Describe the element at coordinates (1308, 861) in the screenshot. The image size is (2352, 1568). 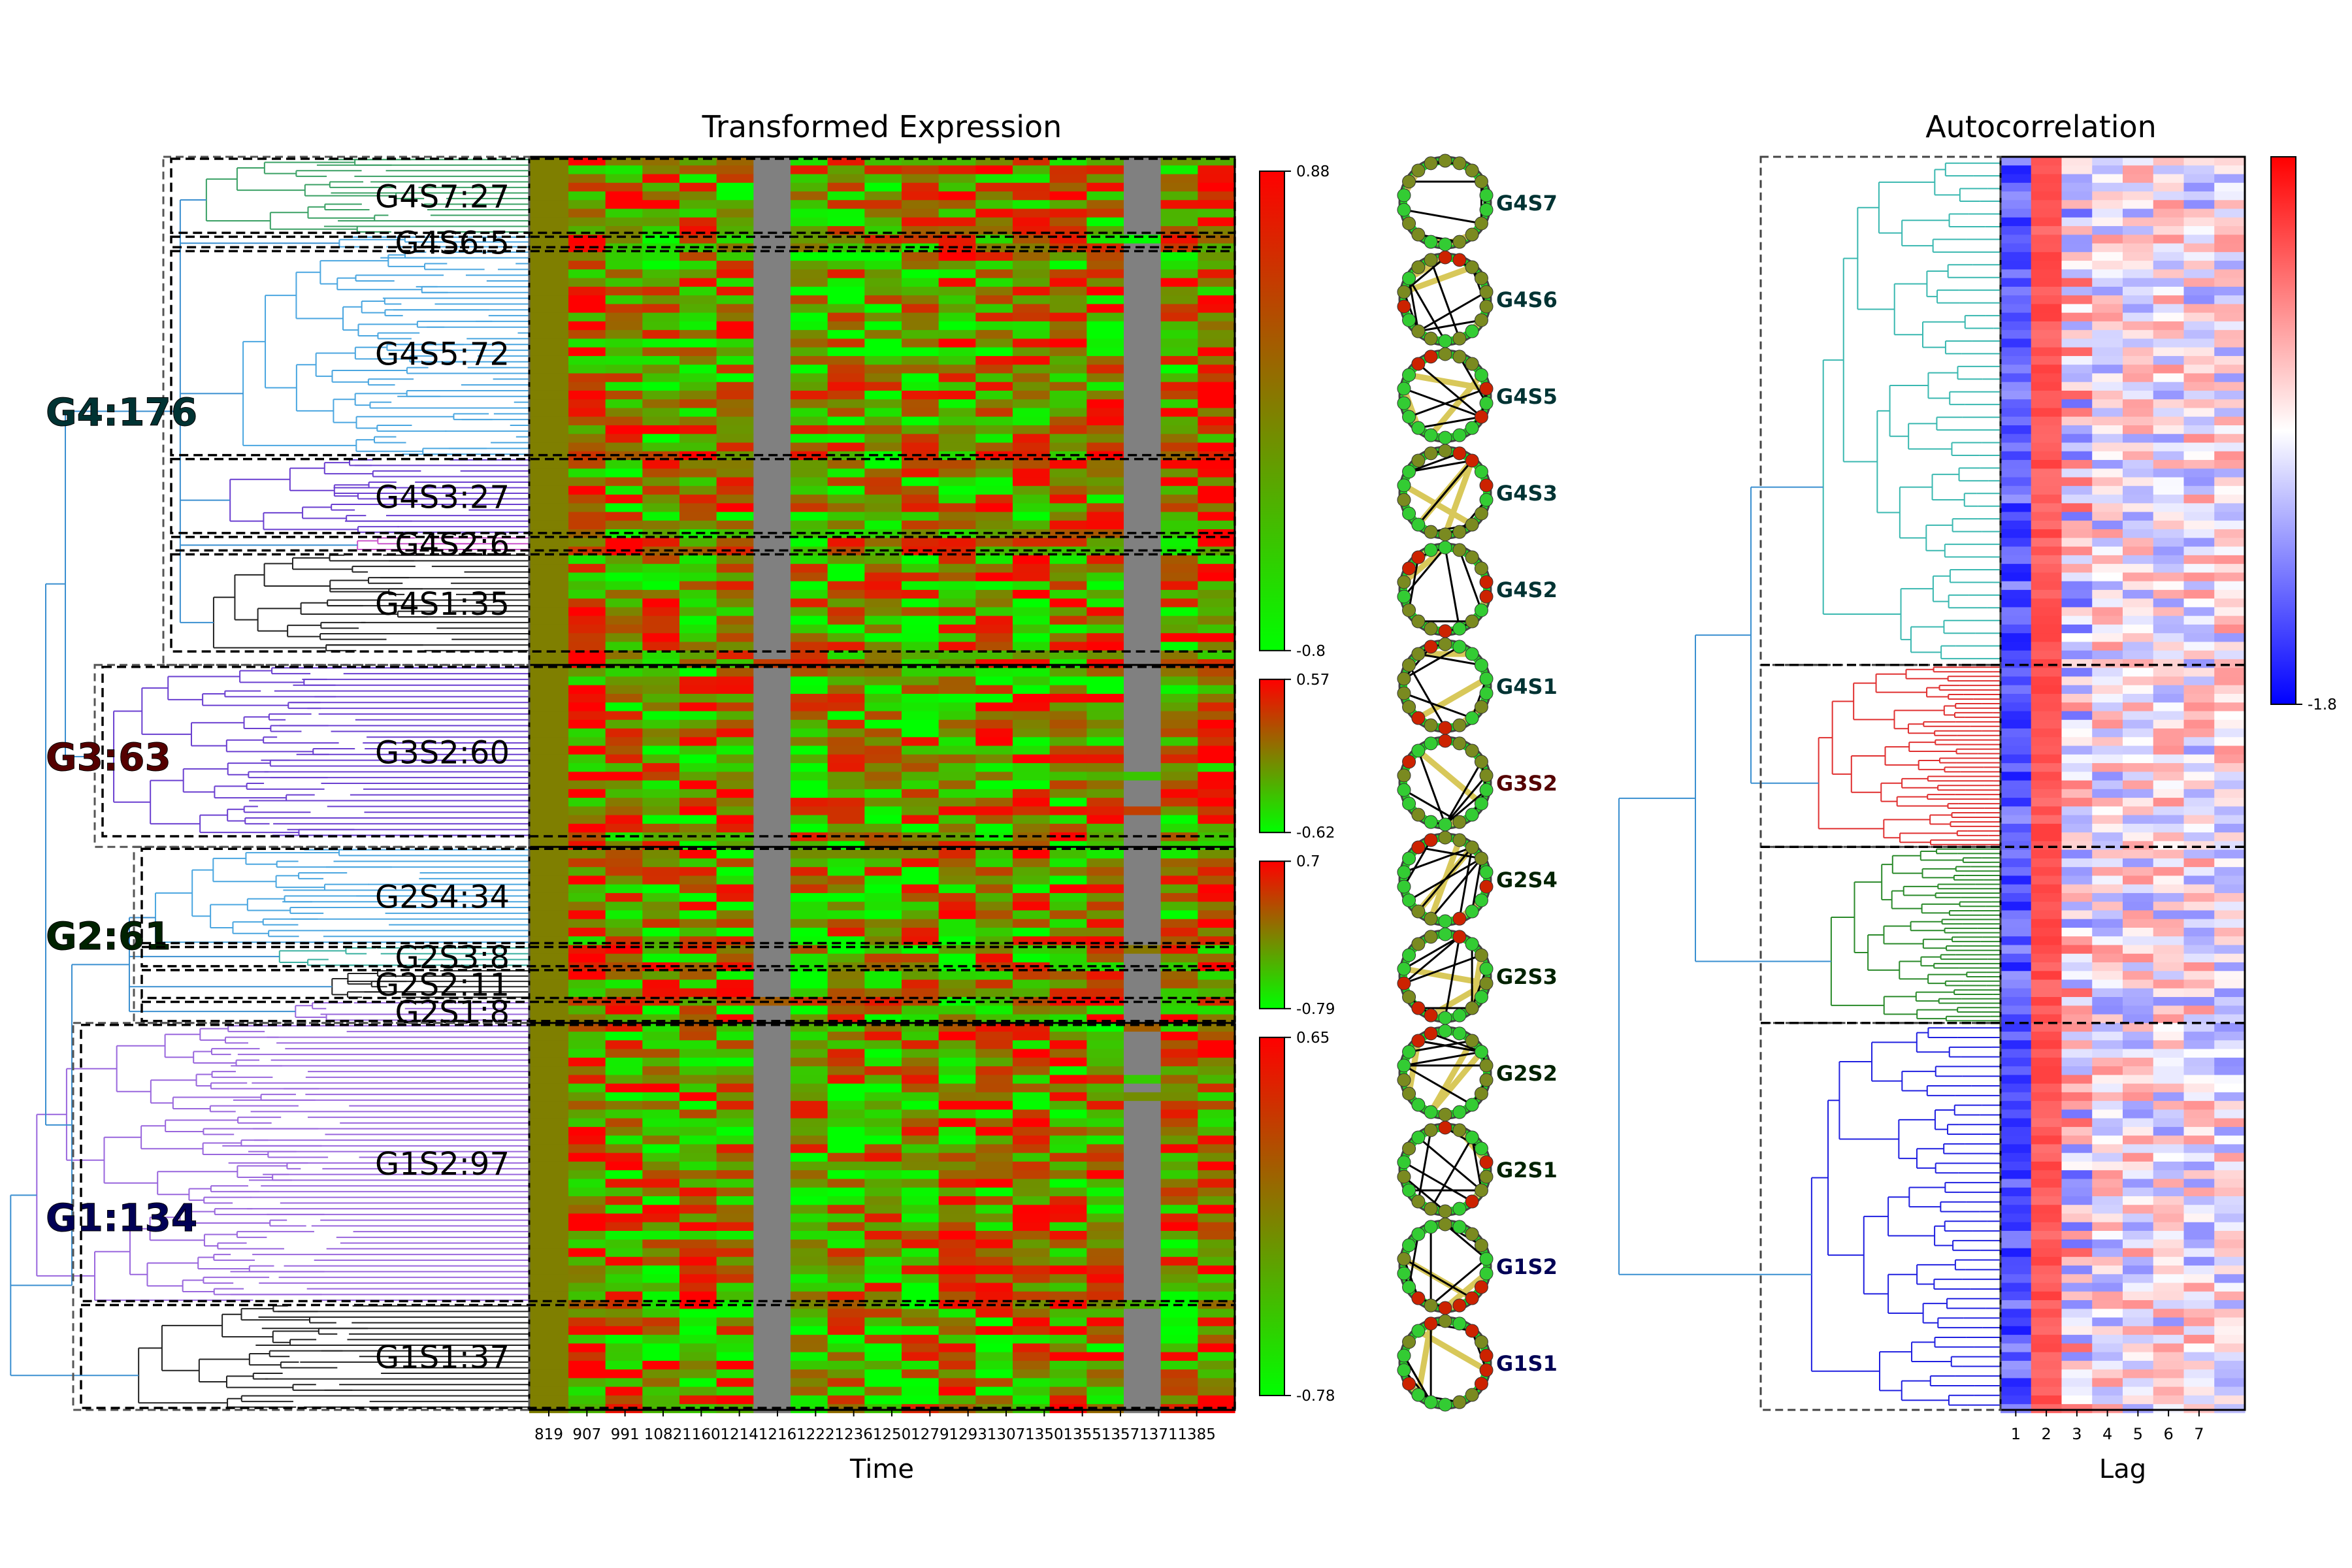
I see `colorbar-max-label: 0.7` at that location.